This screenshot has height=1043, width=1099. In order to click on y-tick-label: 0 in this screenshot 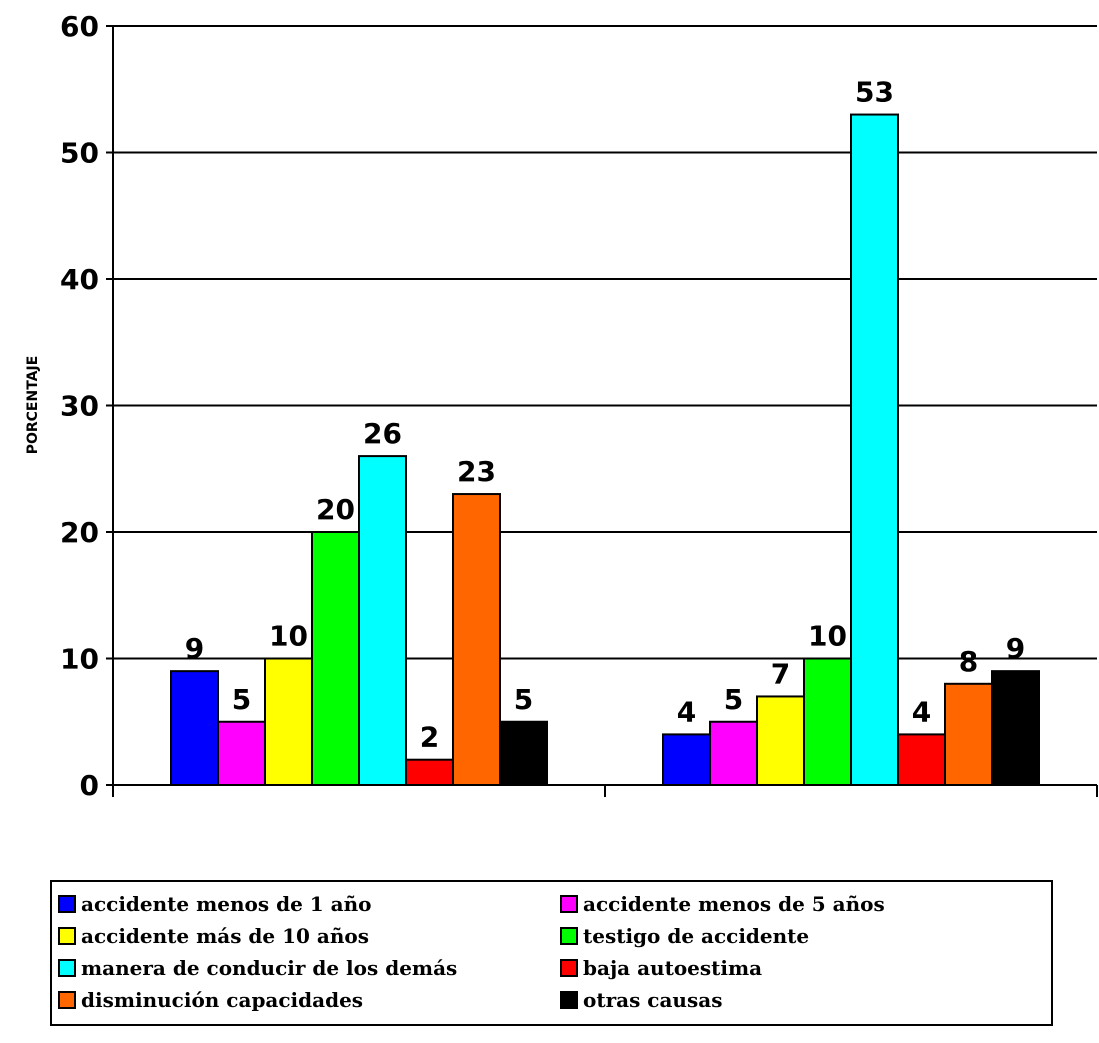, I will do `click(89, 784)`.